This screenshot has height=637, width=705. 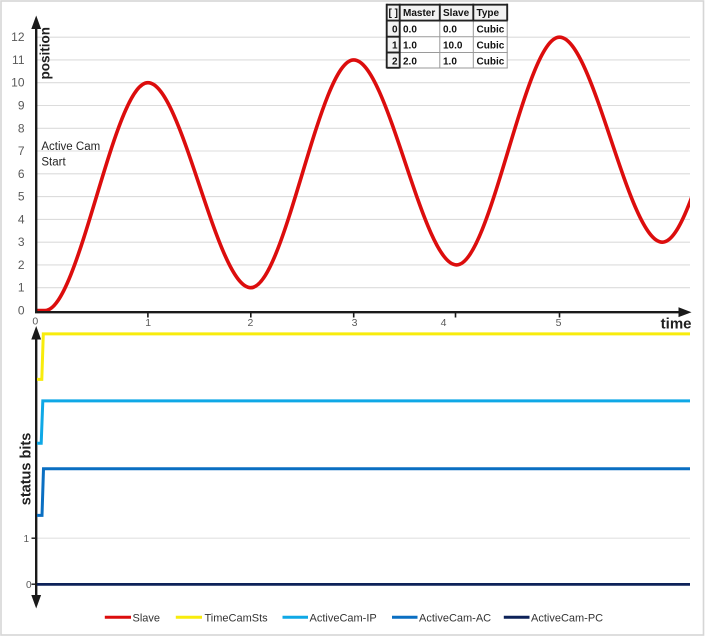 I want to click on svg-text: 6, so click(x=21, y=174).